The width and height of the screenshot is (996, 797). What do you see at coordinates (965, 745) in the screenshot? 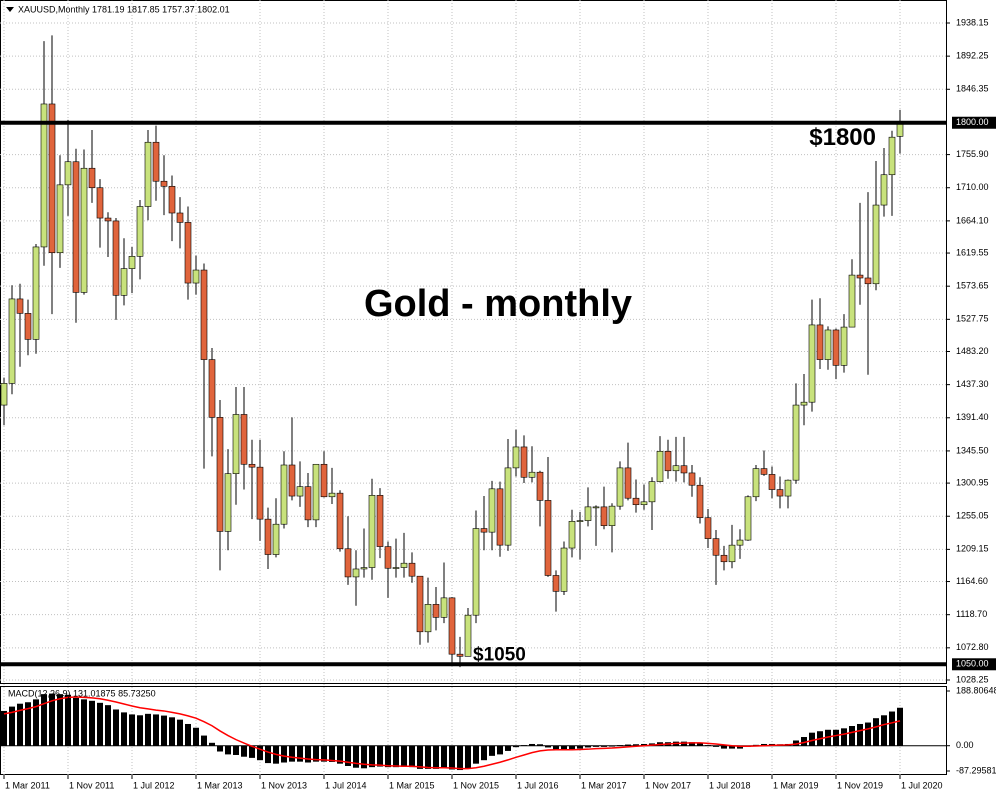
I see `y-tick-label: 0.00` at bounding box center [965, 745].